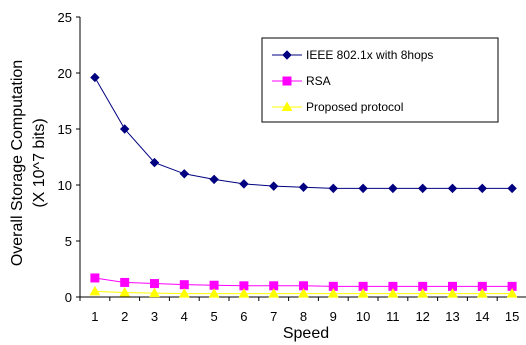 Image resolution: width=526 pixels, height=345 pixels. What do you see at coordinates (65, 17) in the screenshot?
I see `y-tick-label: 25` at bounding box center [65, 17].